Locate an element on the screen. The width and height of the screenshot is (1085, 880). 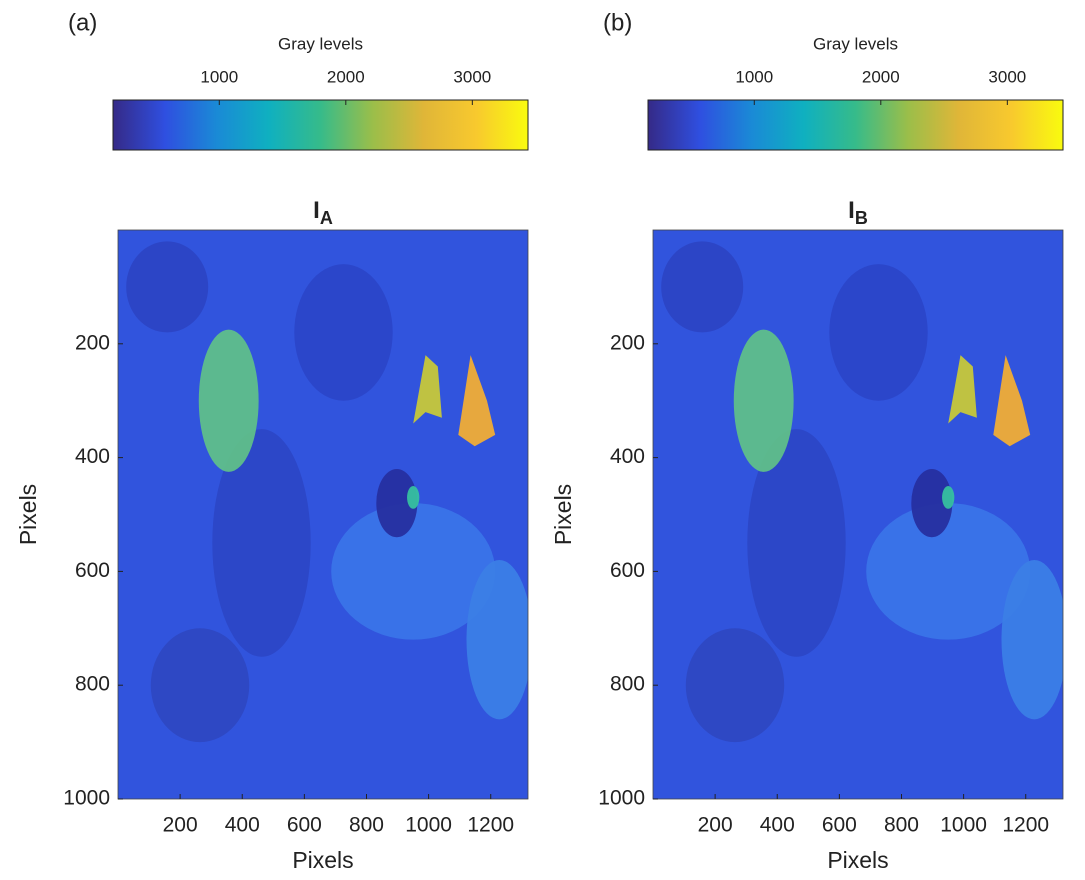
title-subscript: A is located at coordinates (326, 218).